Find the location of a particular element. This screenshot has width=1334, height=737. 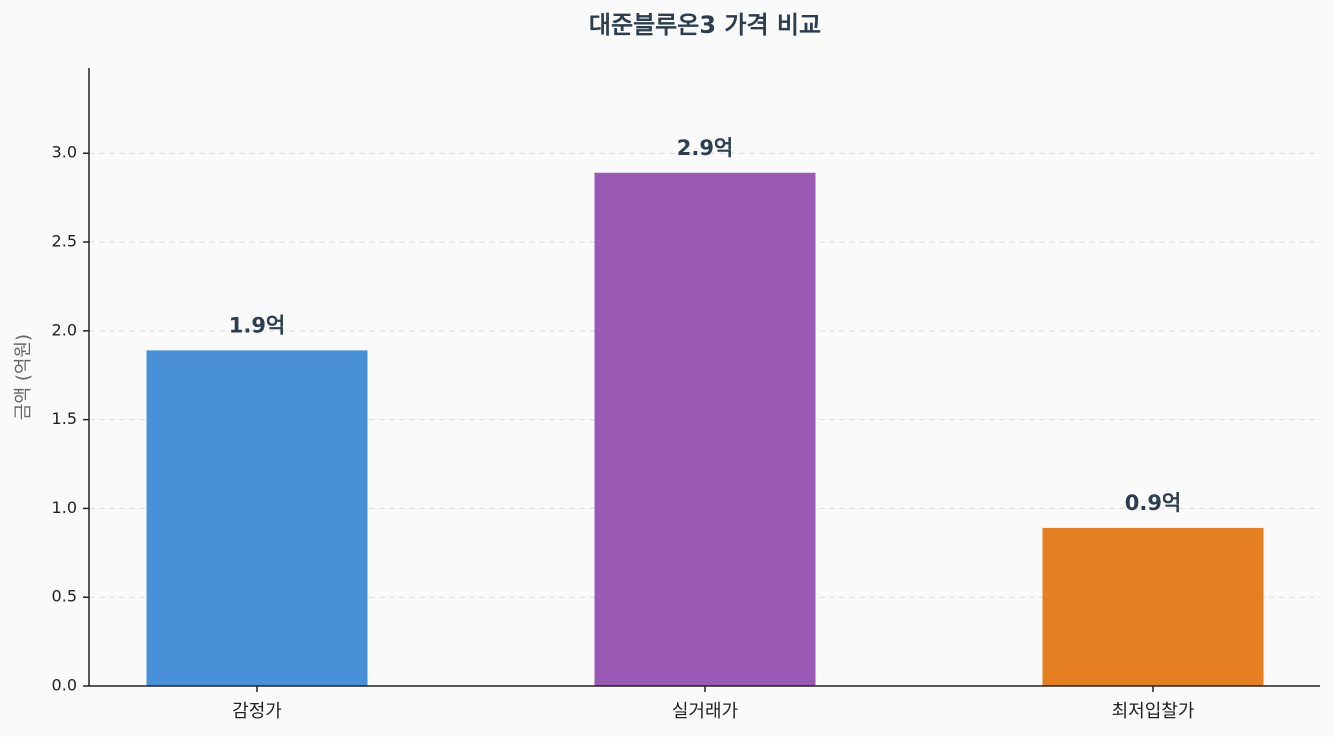

y-axis-label: 금액 (억원) is located at coordinates (23, 377).